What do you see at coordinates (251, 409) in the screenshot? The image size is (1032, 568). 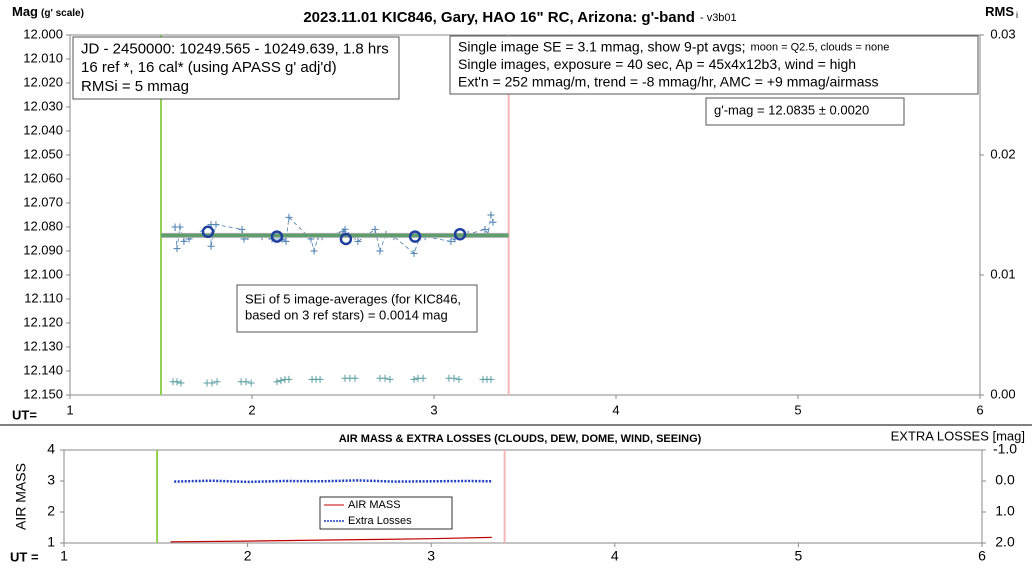 I see `x-tick-label: 2` at bounding box center [251, 409].